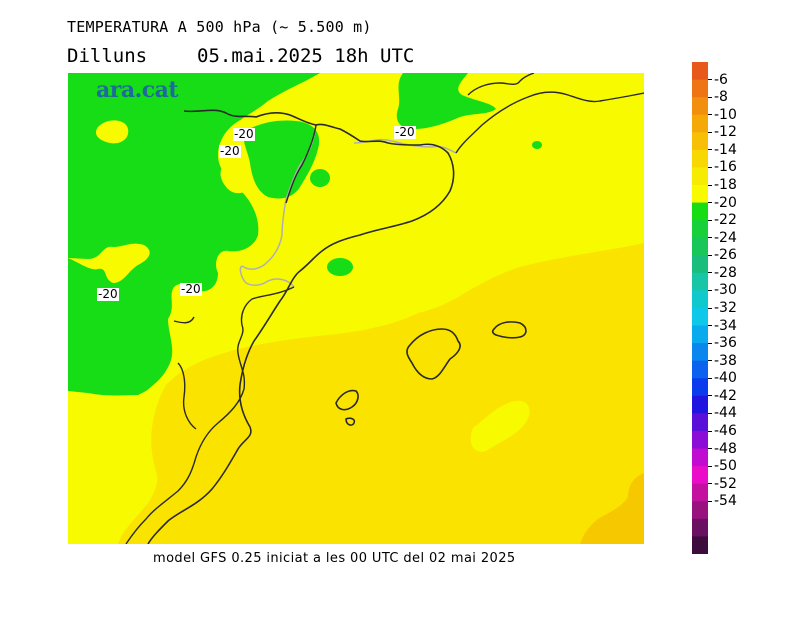 This screenshot has height=617, width=800. What do you see at coordinates (500, 426) in the screenshot?
I see `band-patch-light` at bounding box center [500, 426].